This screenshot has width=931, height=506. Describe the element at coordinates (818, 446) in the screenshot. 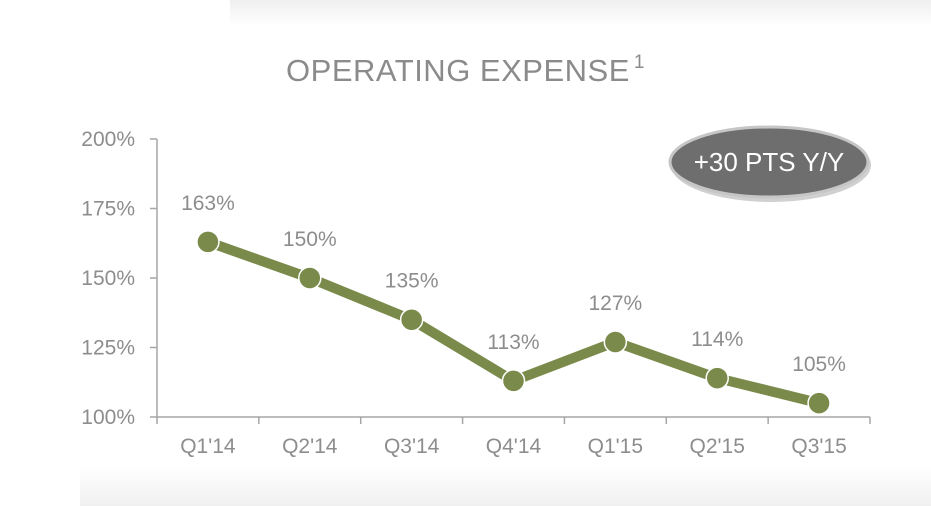

I see `x-tick-label: Q3'15` at that location.